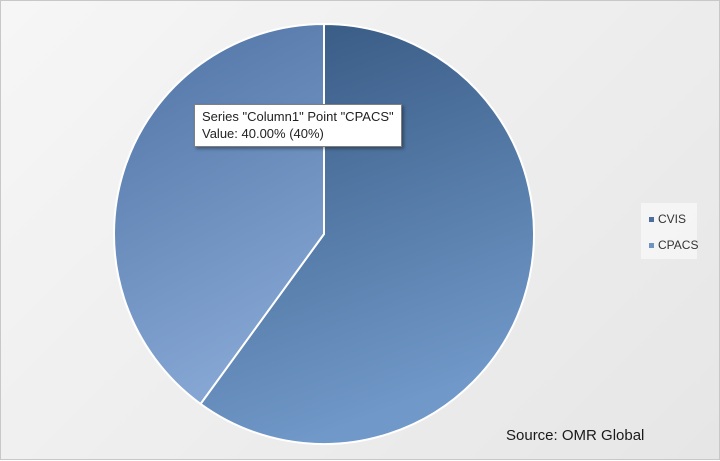 The width and height of the screenshot is (720, 461). I want to click on legend-label-cpacs: CPACS, so click(678, 245).